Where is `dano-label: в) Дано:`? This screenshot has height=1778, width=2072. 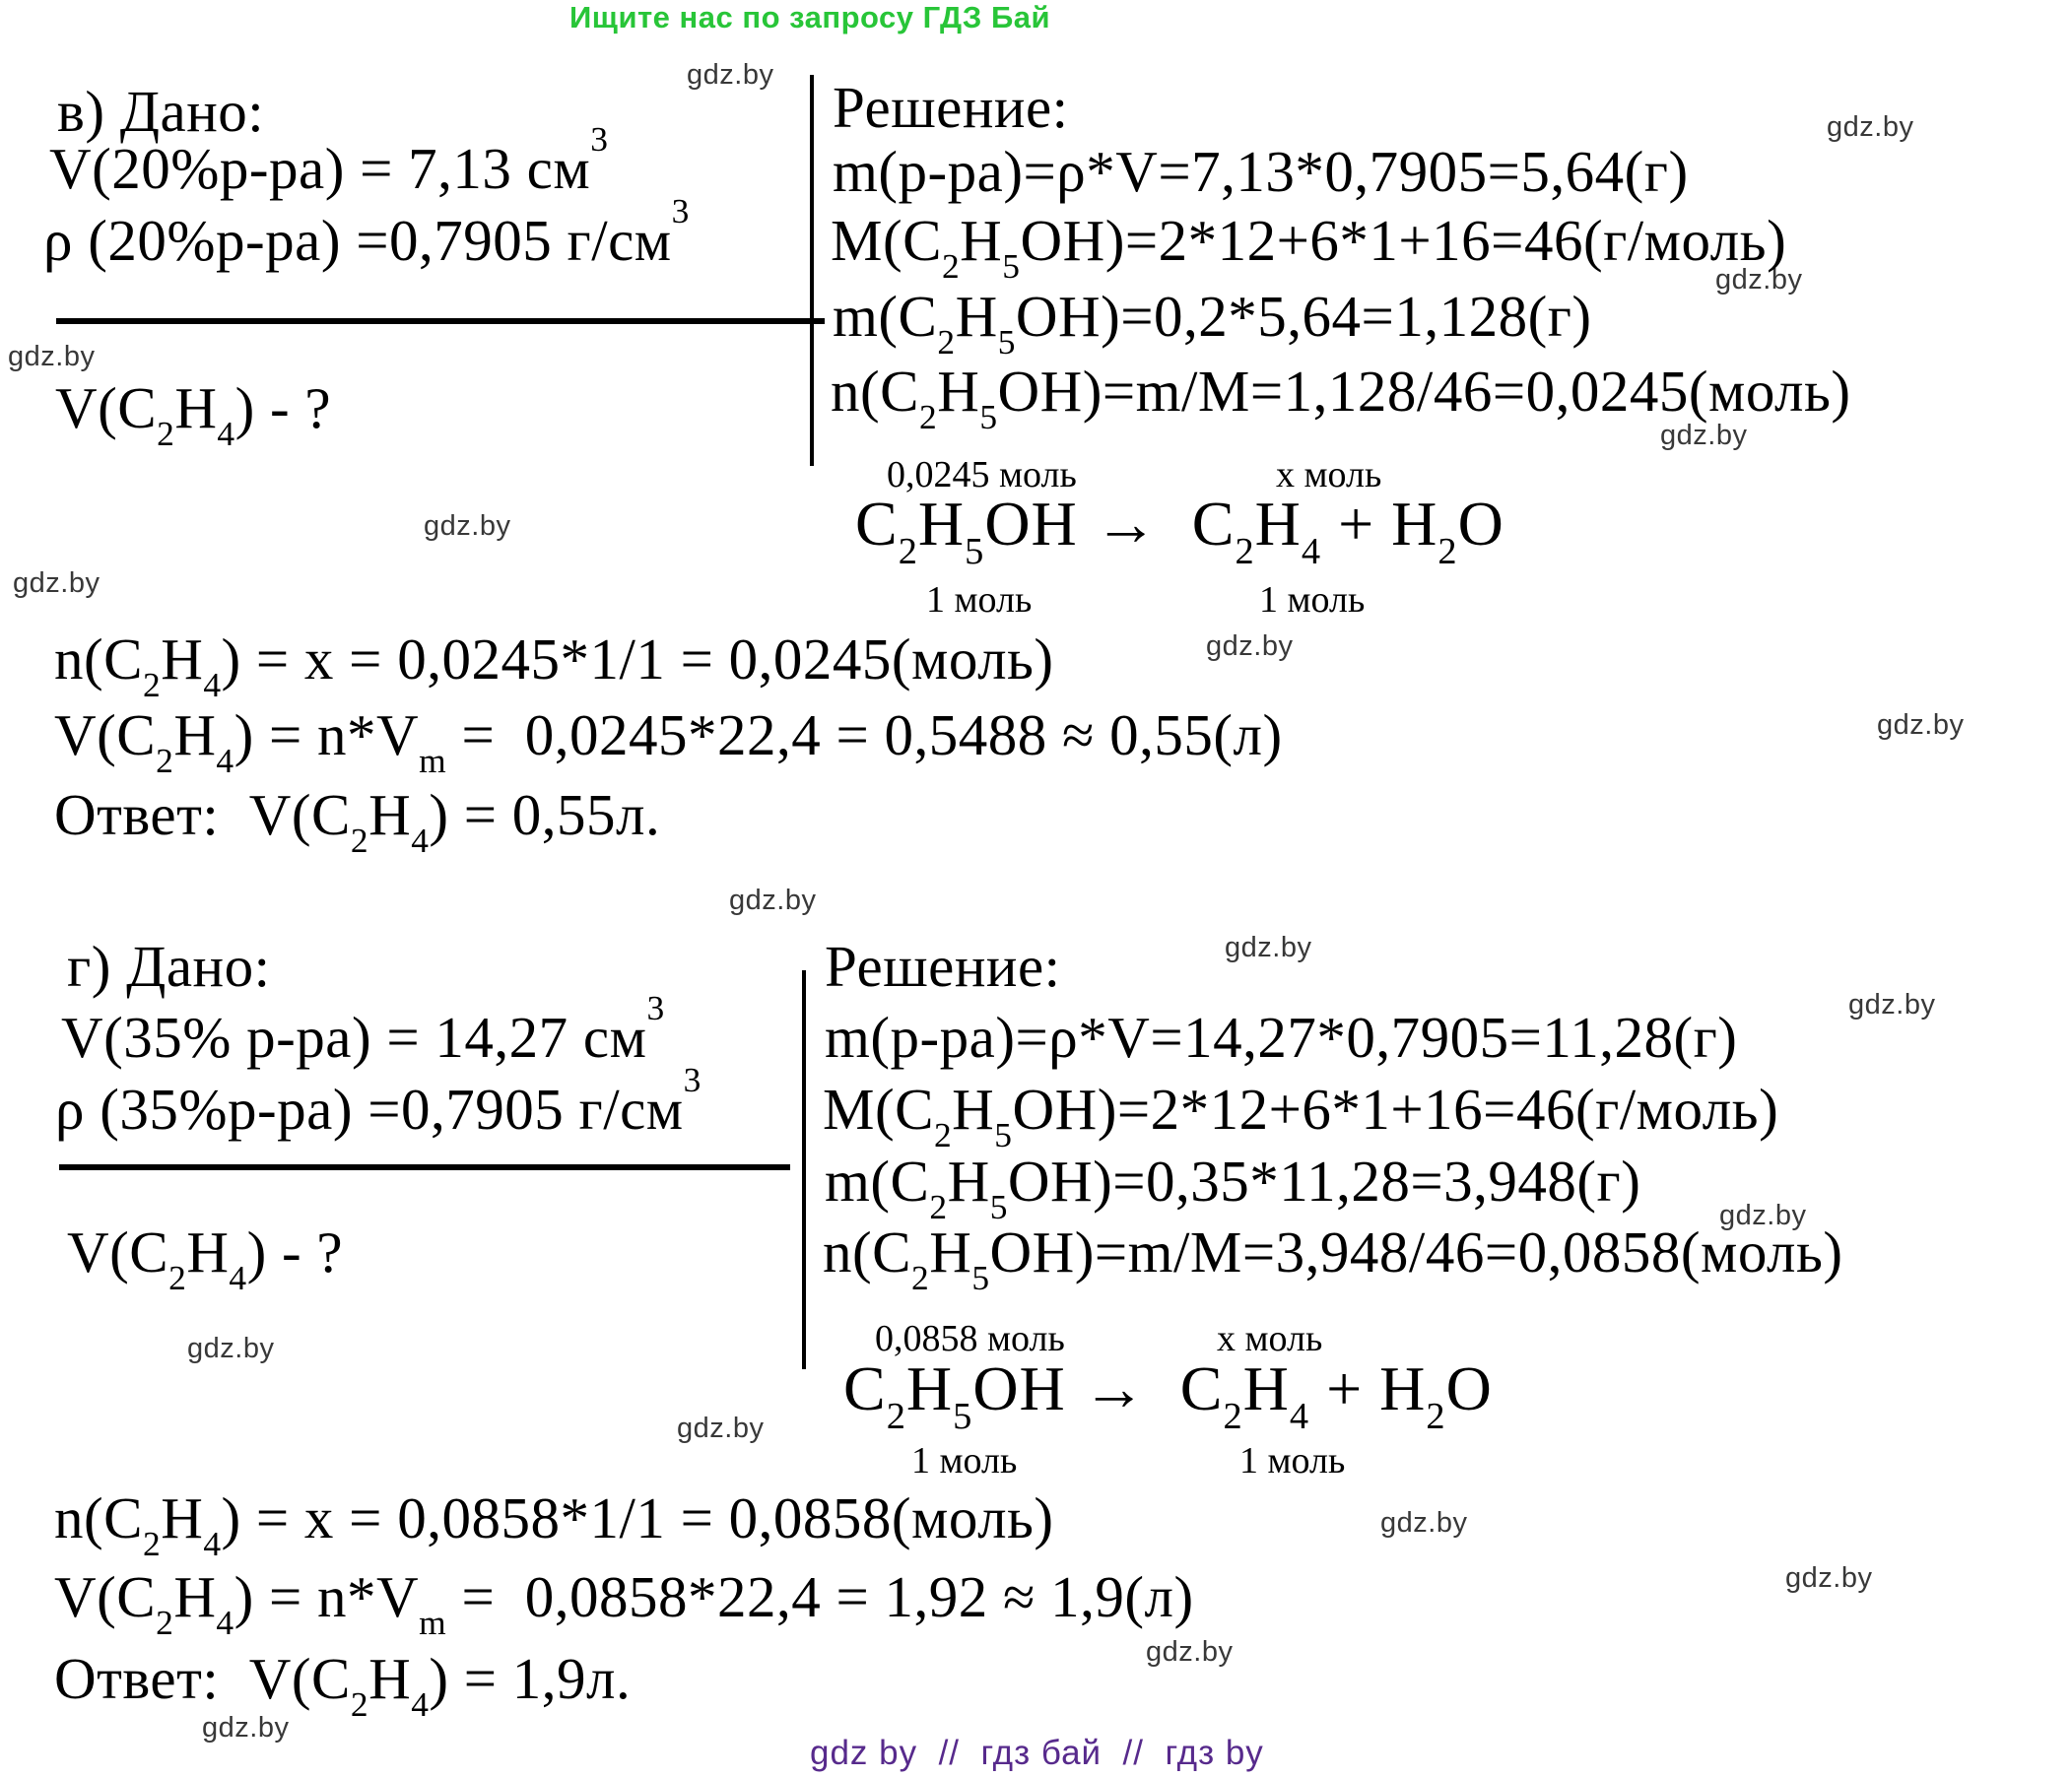
dano-label: в) Дано: is located at coordinates (161, 112).